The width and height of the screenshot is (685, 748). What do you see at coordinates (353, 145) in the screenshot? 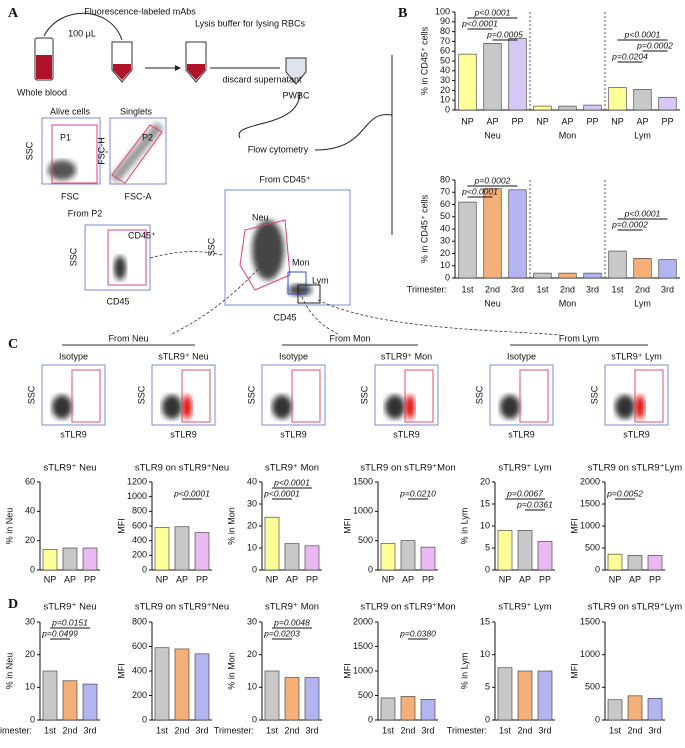
I see `brace` at bounding box center [353, 145].